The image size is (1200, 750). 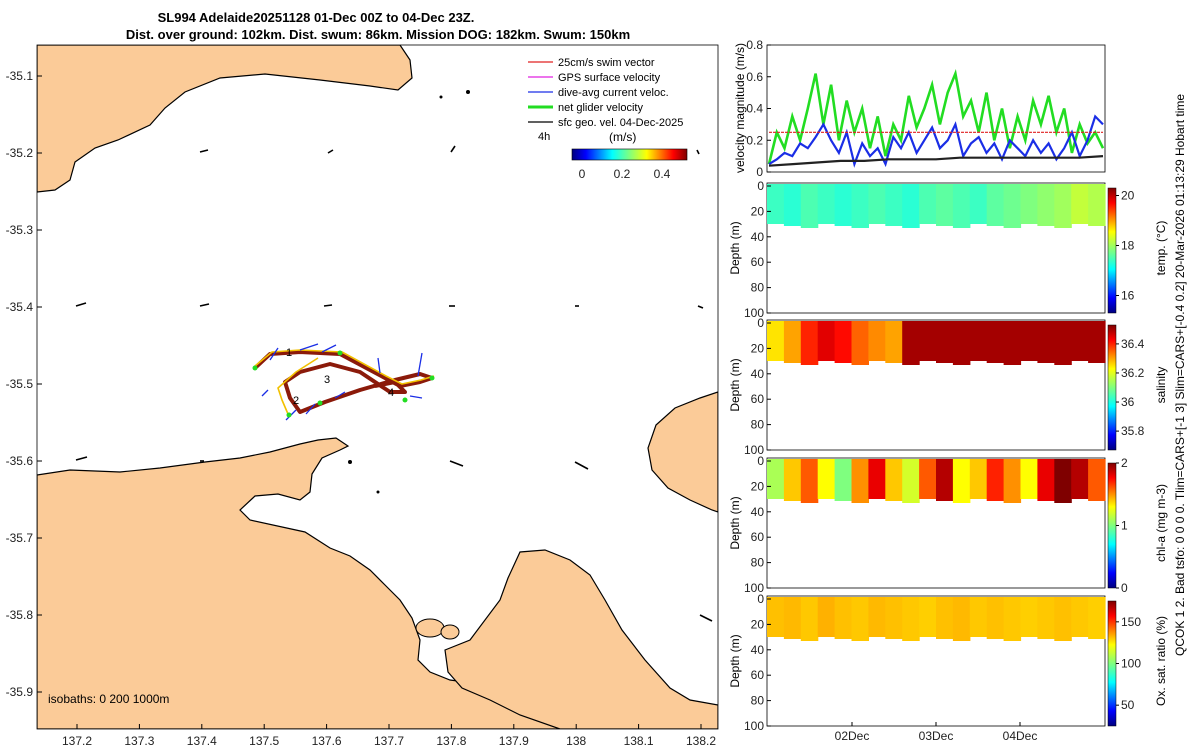 What do you see at coordinates (1128, 705) in the screenshot?
I see `colorbar-tick: 50` at bounding box center [1128, 705].